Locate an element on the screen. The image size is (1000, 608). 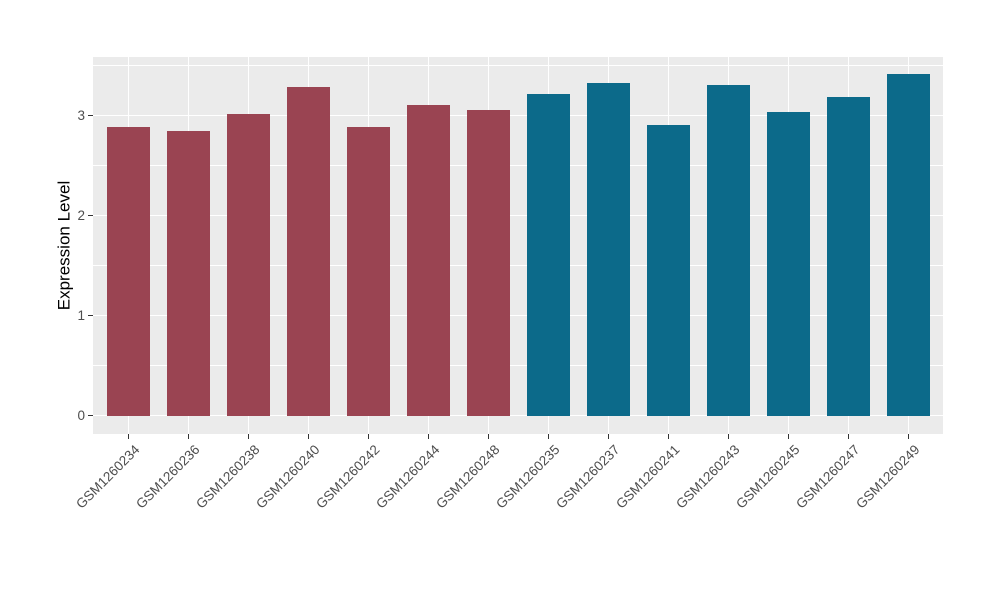
y-tick-label: 0 is located at coordinates (81, 415).